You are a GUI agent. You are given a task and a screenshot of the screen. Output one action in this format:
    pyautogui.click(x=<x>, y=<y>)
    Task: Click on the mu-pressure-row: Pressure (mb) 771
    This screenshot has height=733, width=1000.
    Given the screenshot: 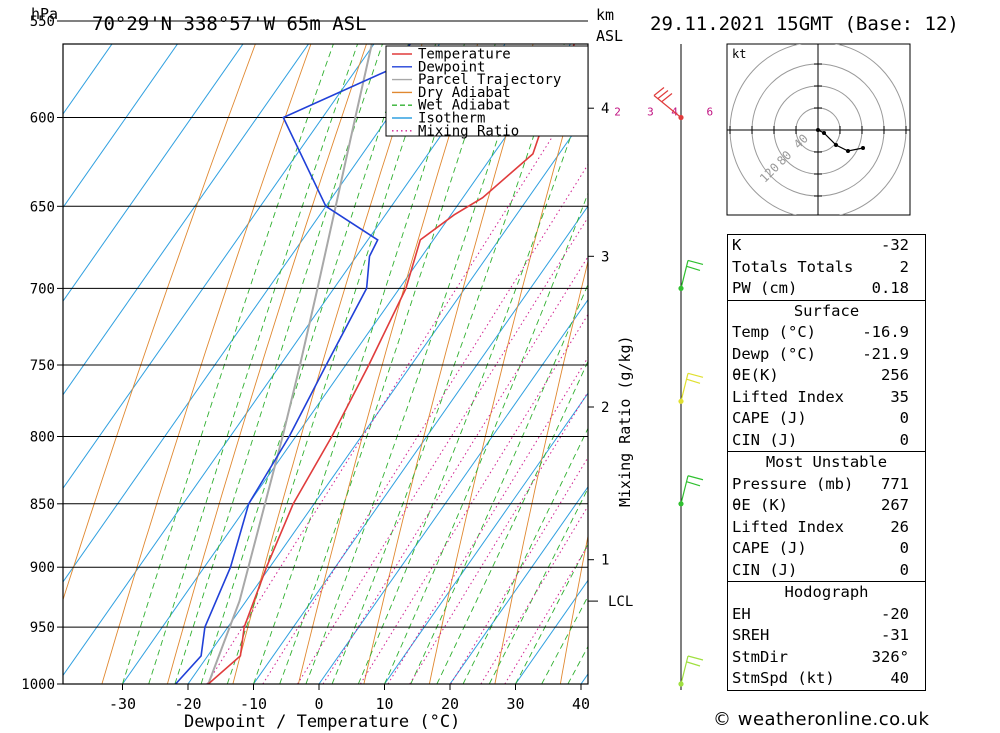 What is the action you would take?
    pyautogui.click(x=826, y=485)
    